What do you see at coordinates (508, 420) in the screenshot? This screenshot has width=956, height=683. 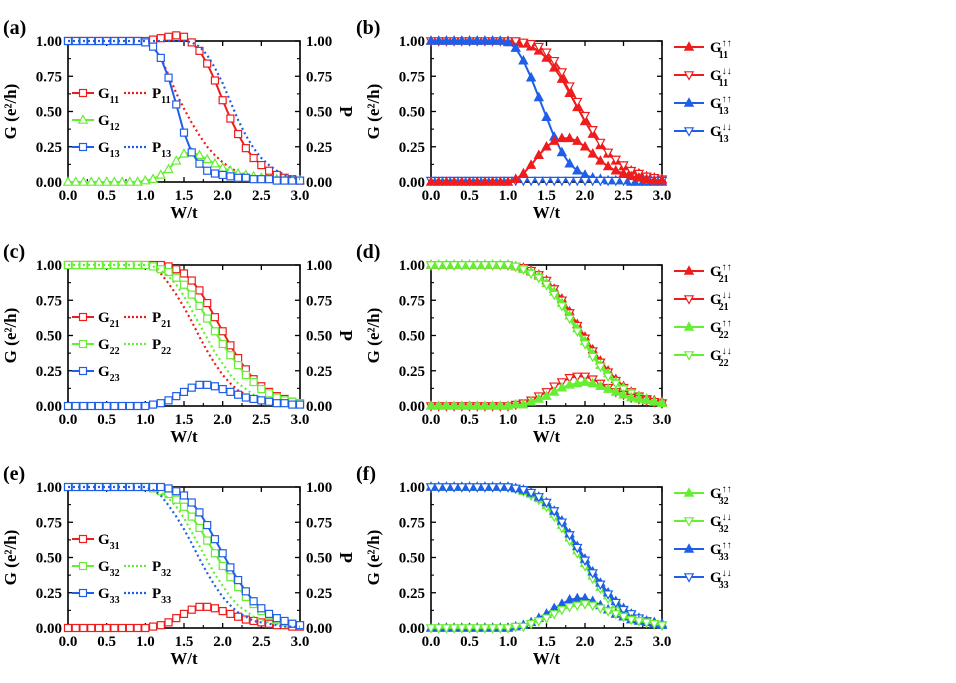 I see `x-tick-label: 1.0` at bounding box center [508, 420].